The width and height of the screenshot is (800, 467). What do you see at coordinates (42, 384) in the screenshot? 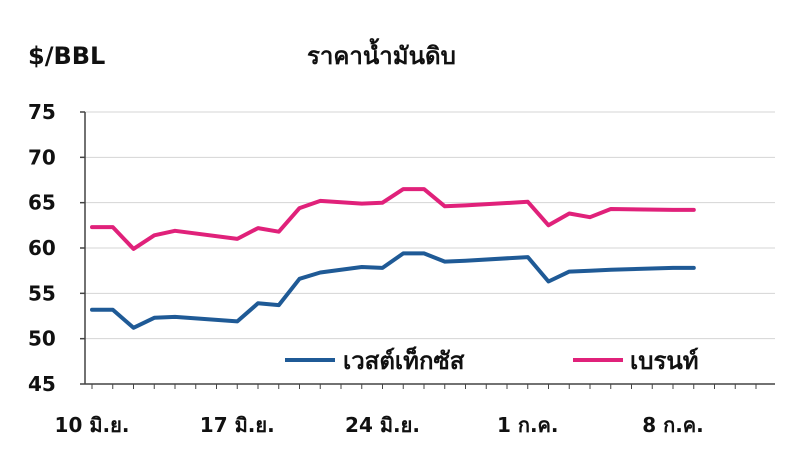
I see `y-tick-label: 45` at bounding box center [42, 384].